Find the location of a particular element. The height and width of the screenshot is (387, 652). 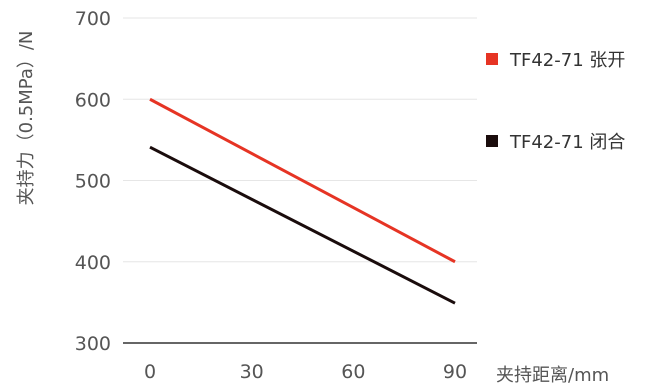

x-tick-label: 30 is located at coordinates (252, 372).